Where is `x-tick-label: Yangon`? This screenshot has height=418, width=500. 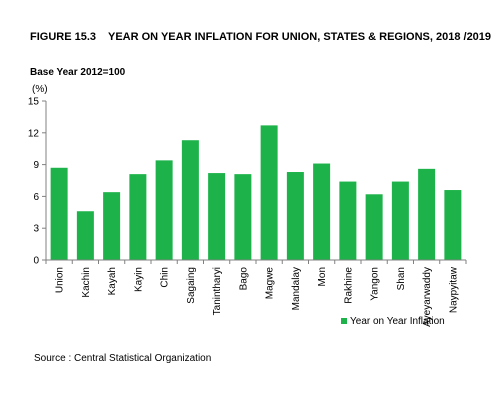
x-tick-label: Yangon is located at coordinates (375, 284).